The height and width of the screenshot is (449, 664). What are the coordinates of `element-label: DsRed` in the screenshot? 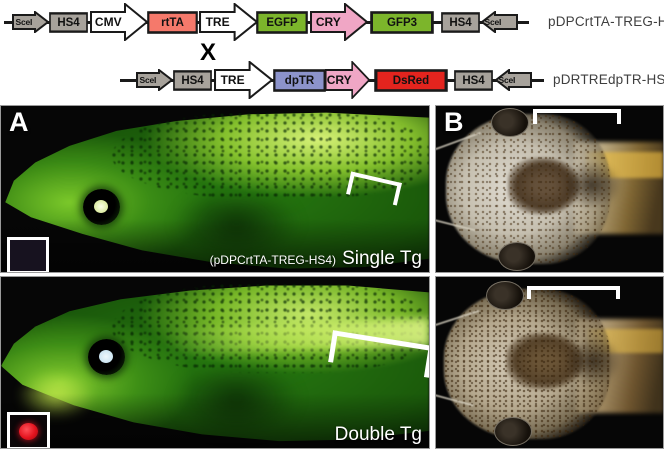 It's located at (411, 80).